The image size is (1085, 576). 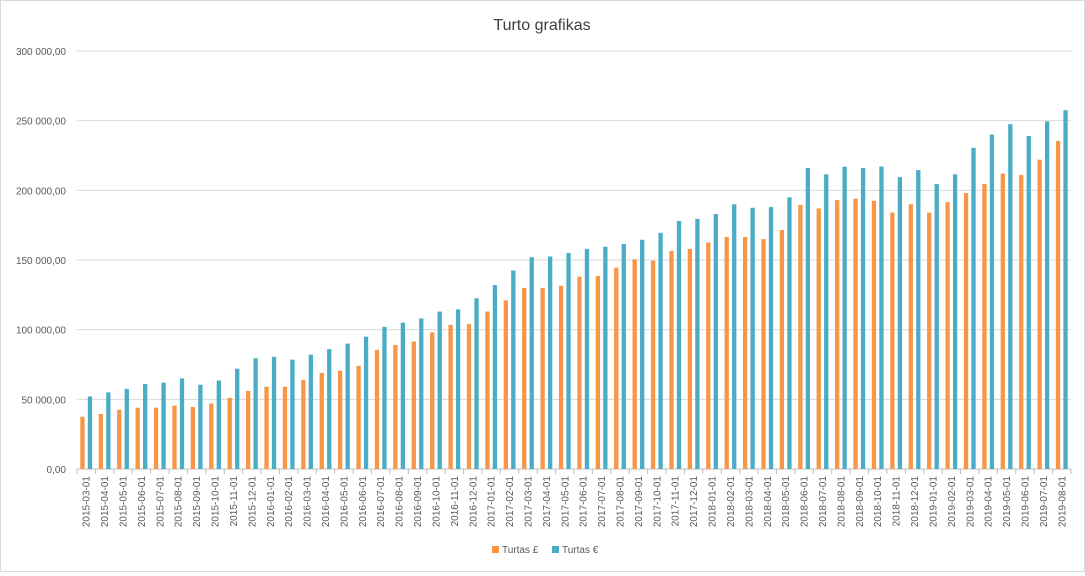 I want to click on x-tick-label: 2015-03-01, so click(x=87, y=502).